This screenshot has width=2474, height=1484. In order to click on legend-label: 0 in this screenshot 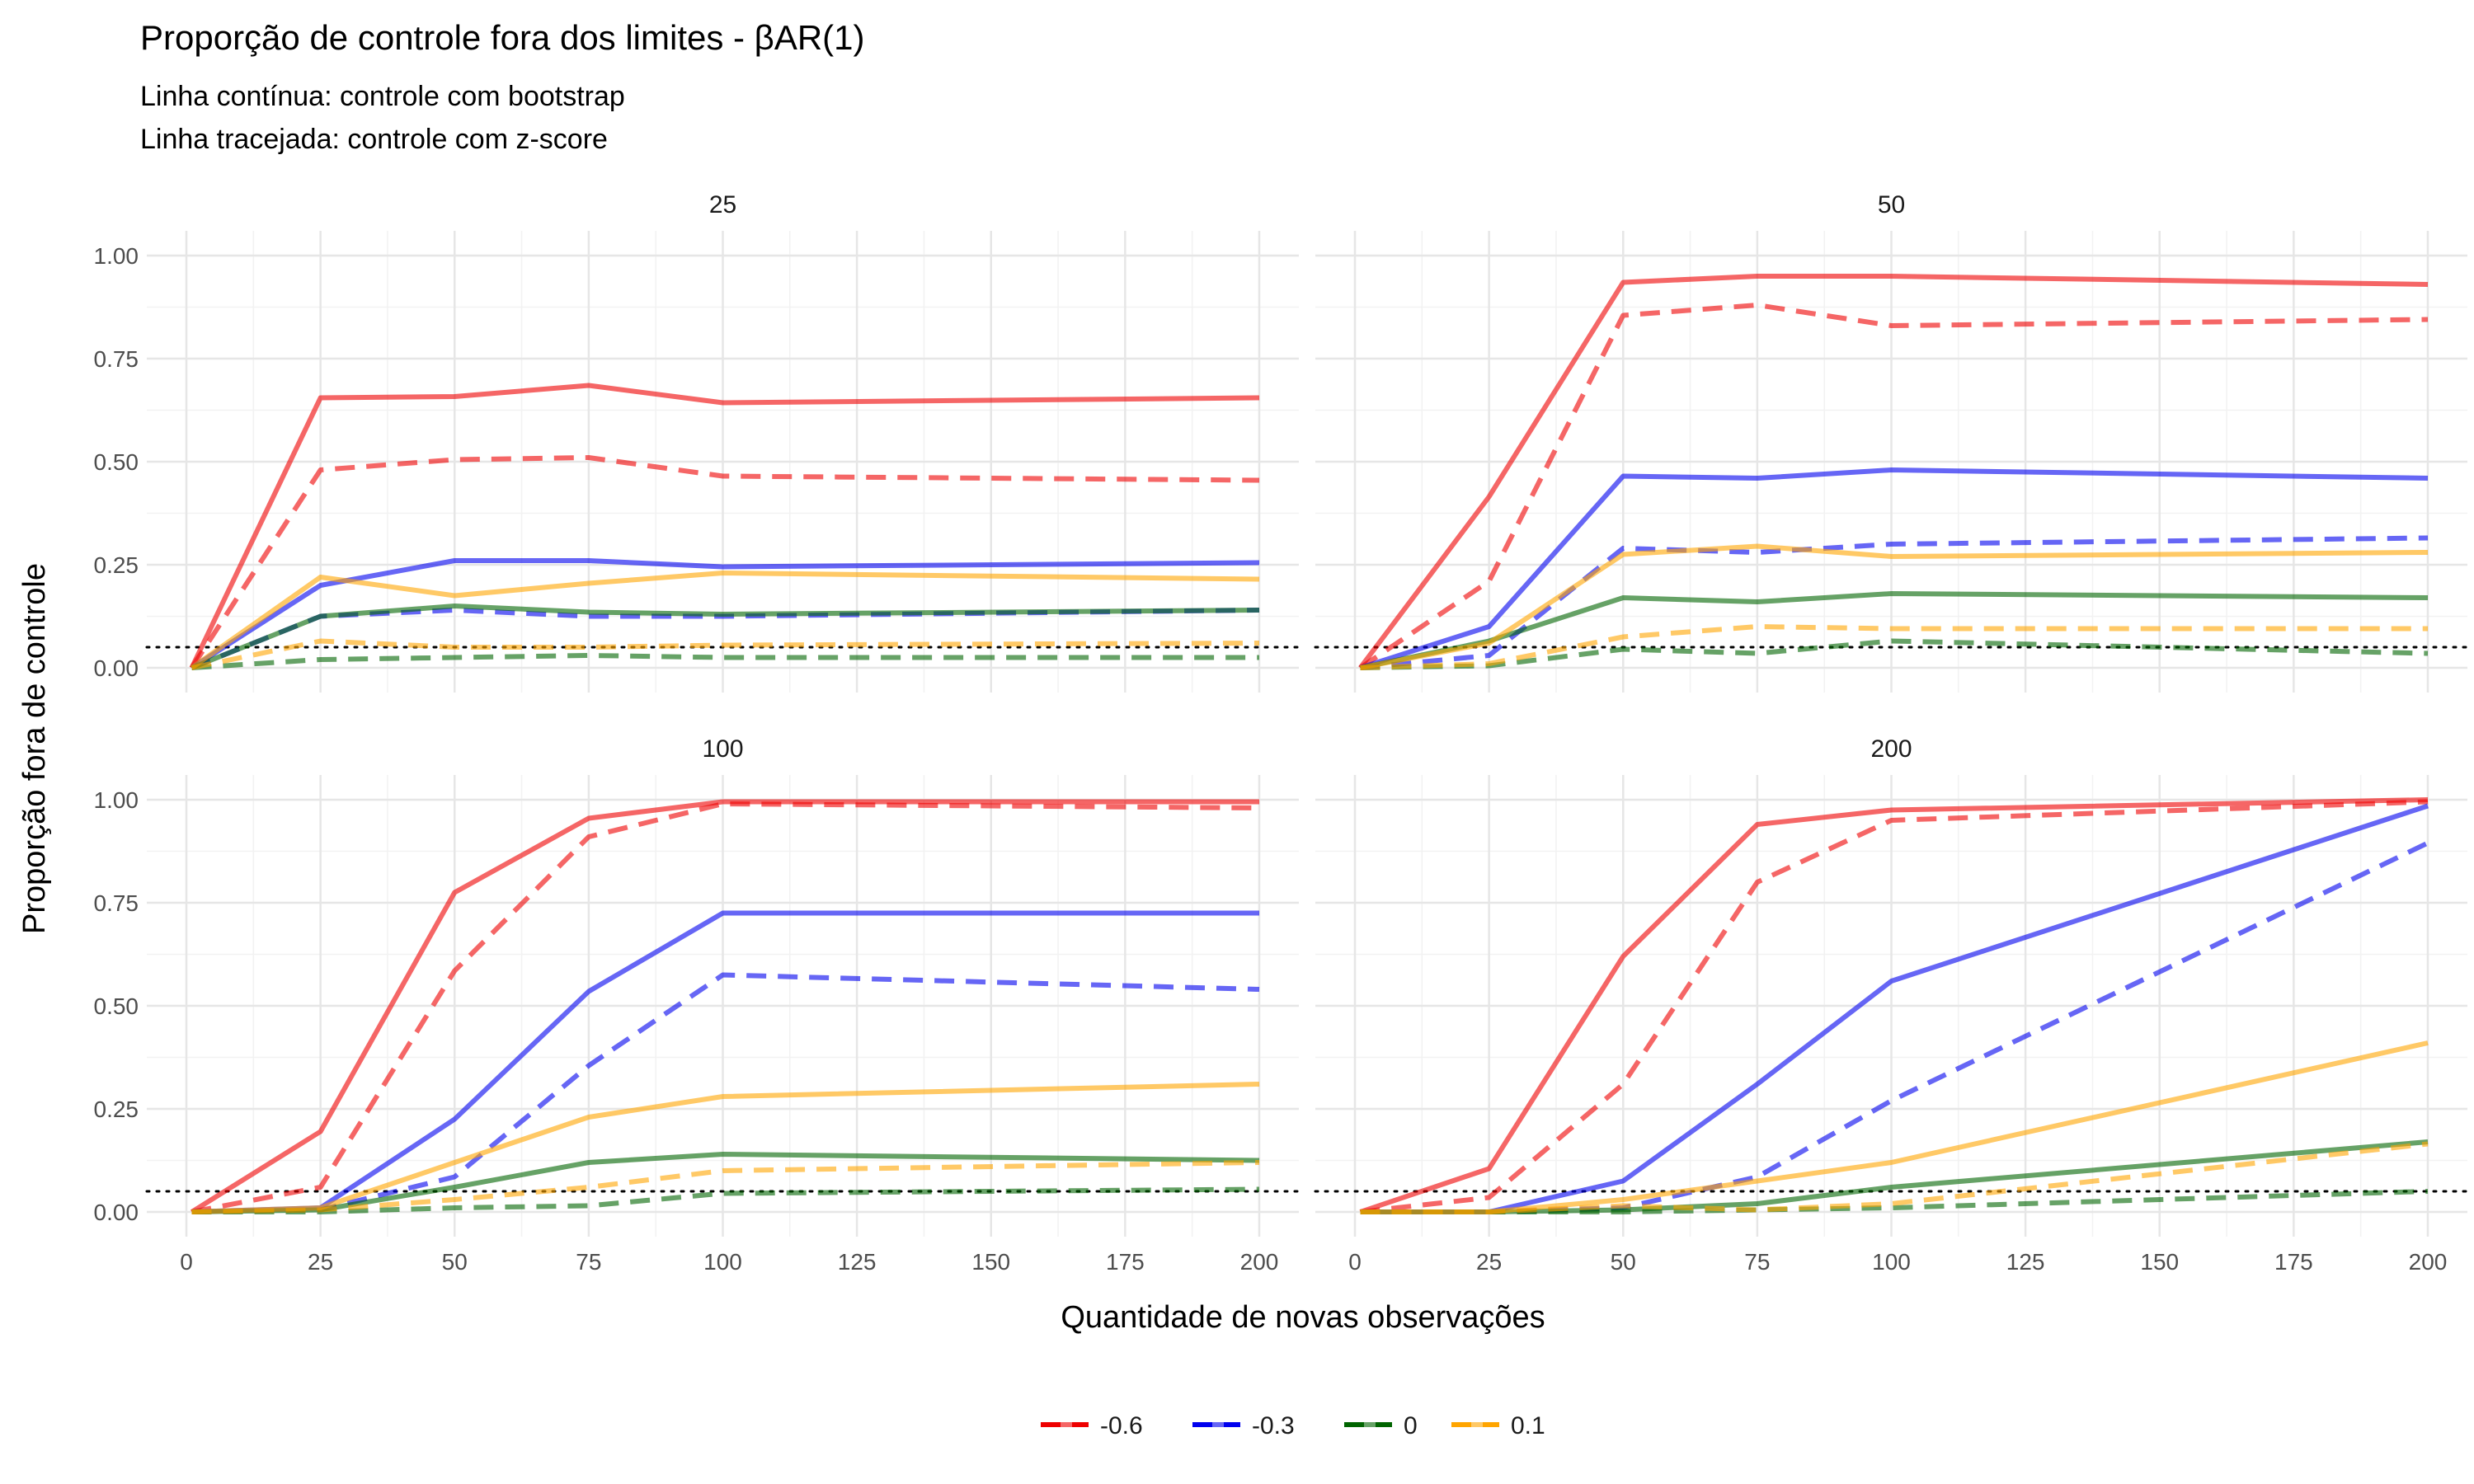, I will do `click(1411, 1425)`.